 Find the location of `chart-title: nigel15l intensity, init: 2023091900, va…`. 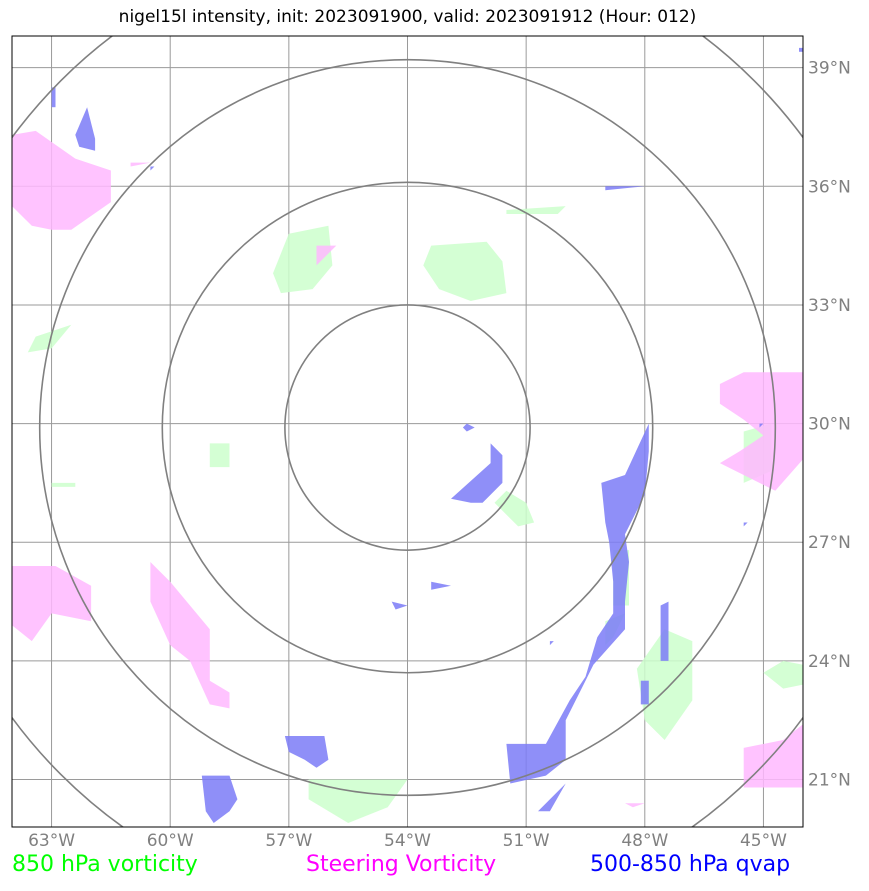

chart-title: nigel15l intensity, init: 2023091900, va… is located at coordinates (407, 17).